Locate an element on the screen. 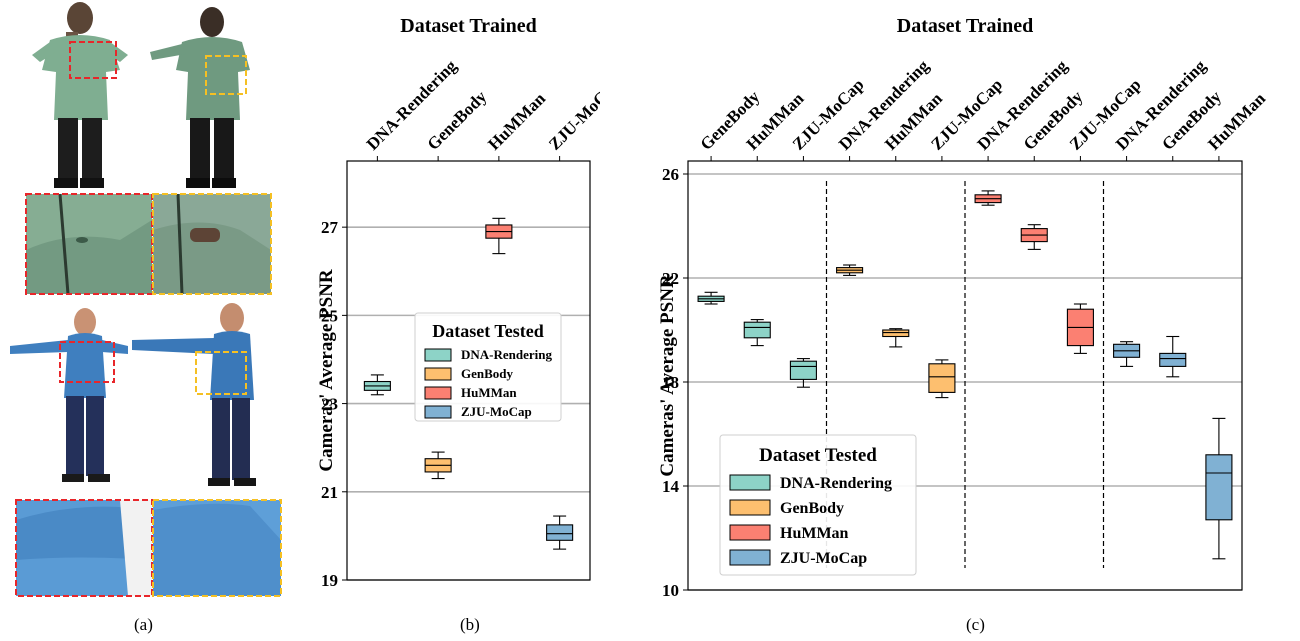  chart-b-xtick-label: HuMMan is located at coordinates (516, 121).